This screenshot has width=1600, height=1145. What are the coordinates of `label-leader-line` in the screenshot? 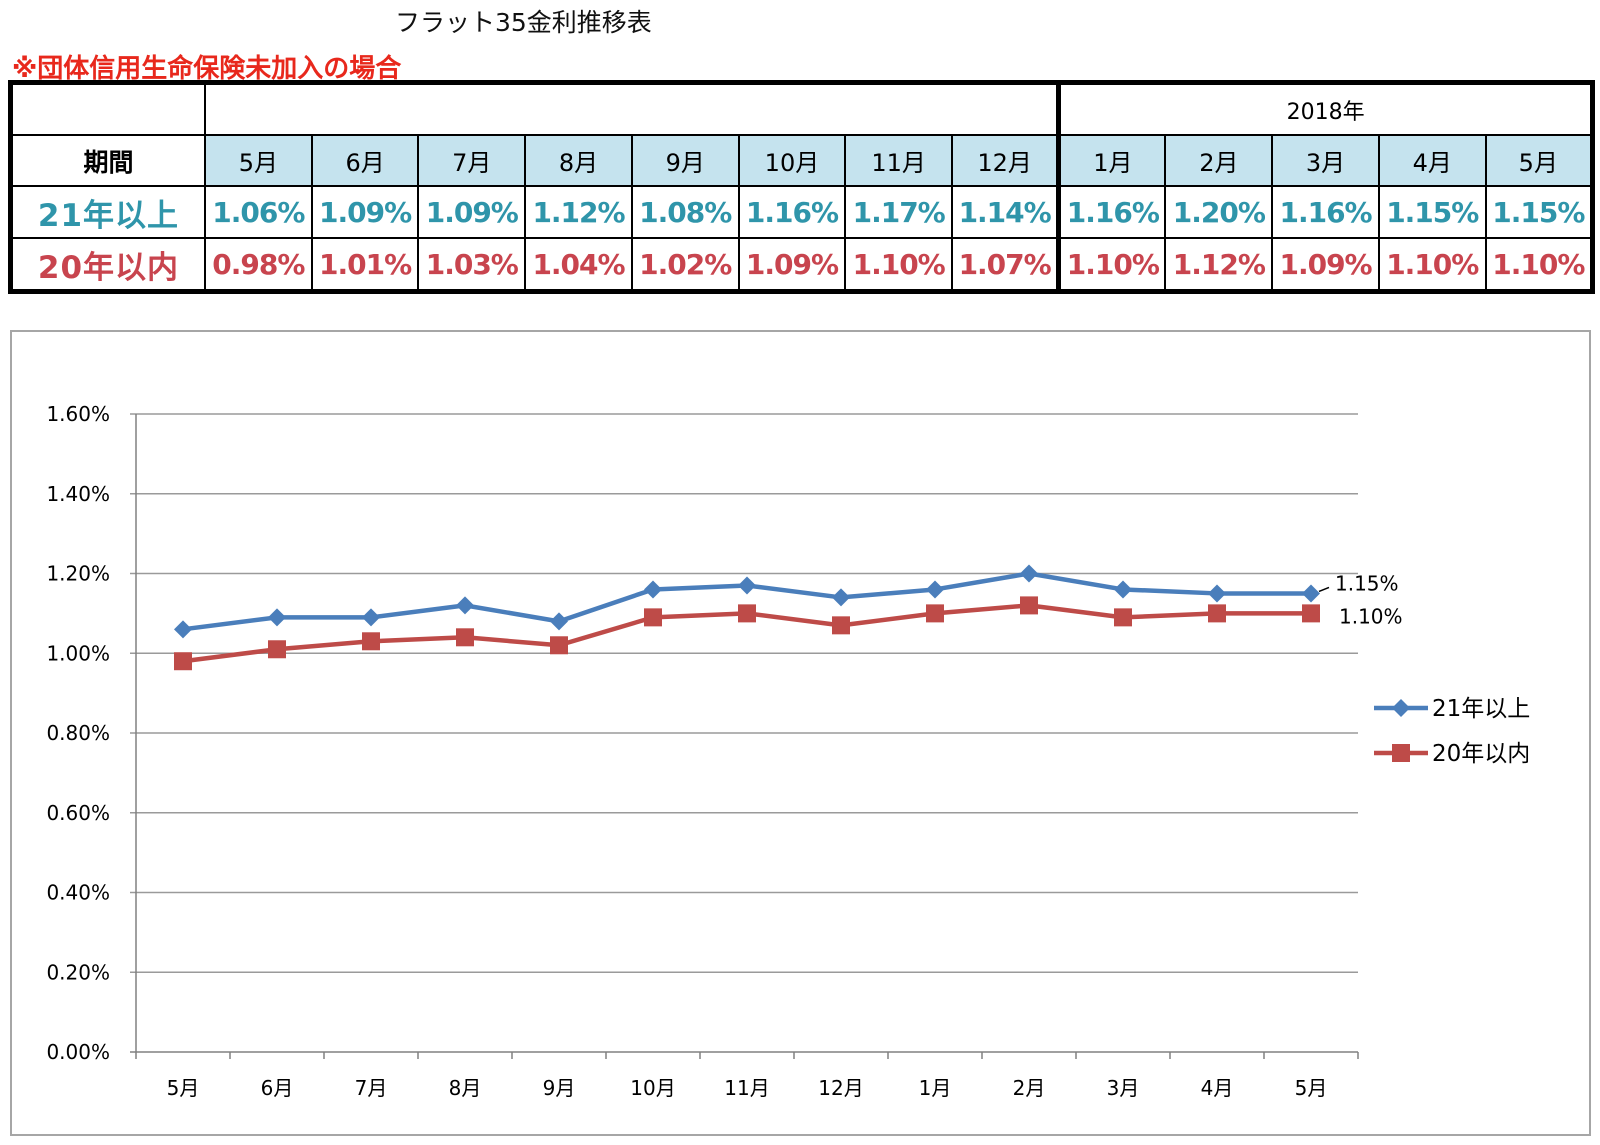 It's located at (1324, 589).